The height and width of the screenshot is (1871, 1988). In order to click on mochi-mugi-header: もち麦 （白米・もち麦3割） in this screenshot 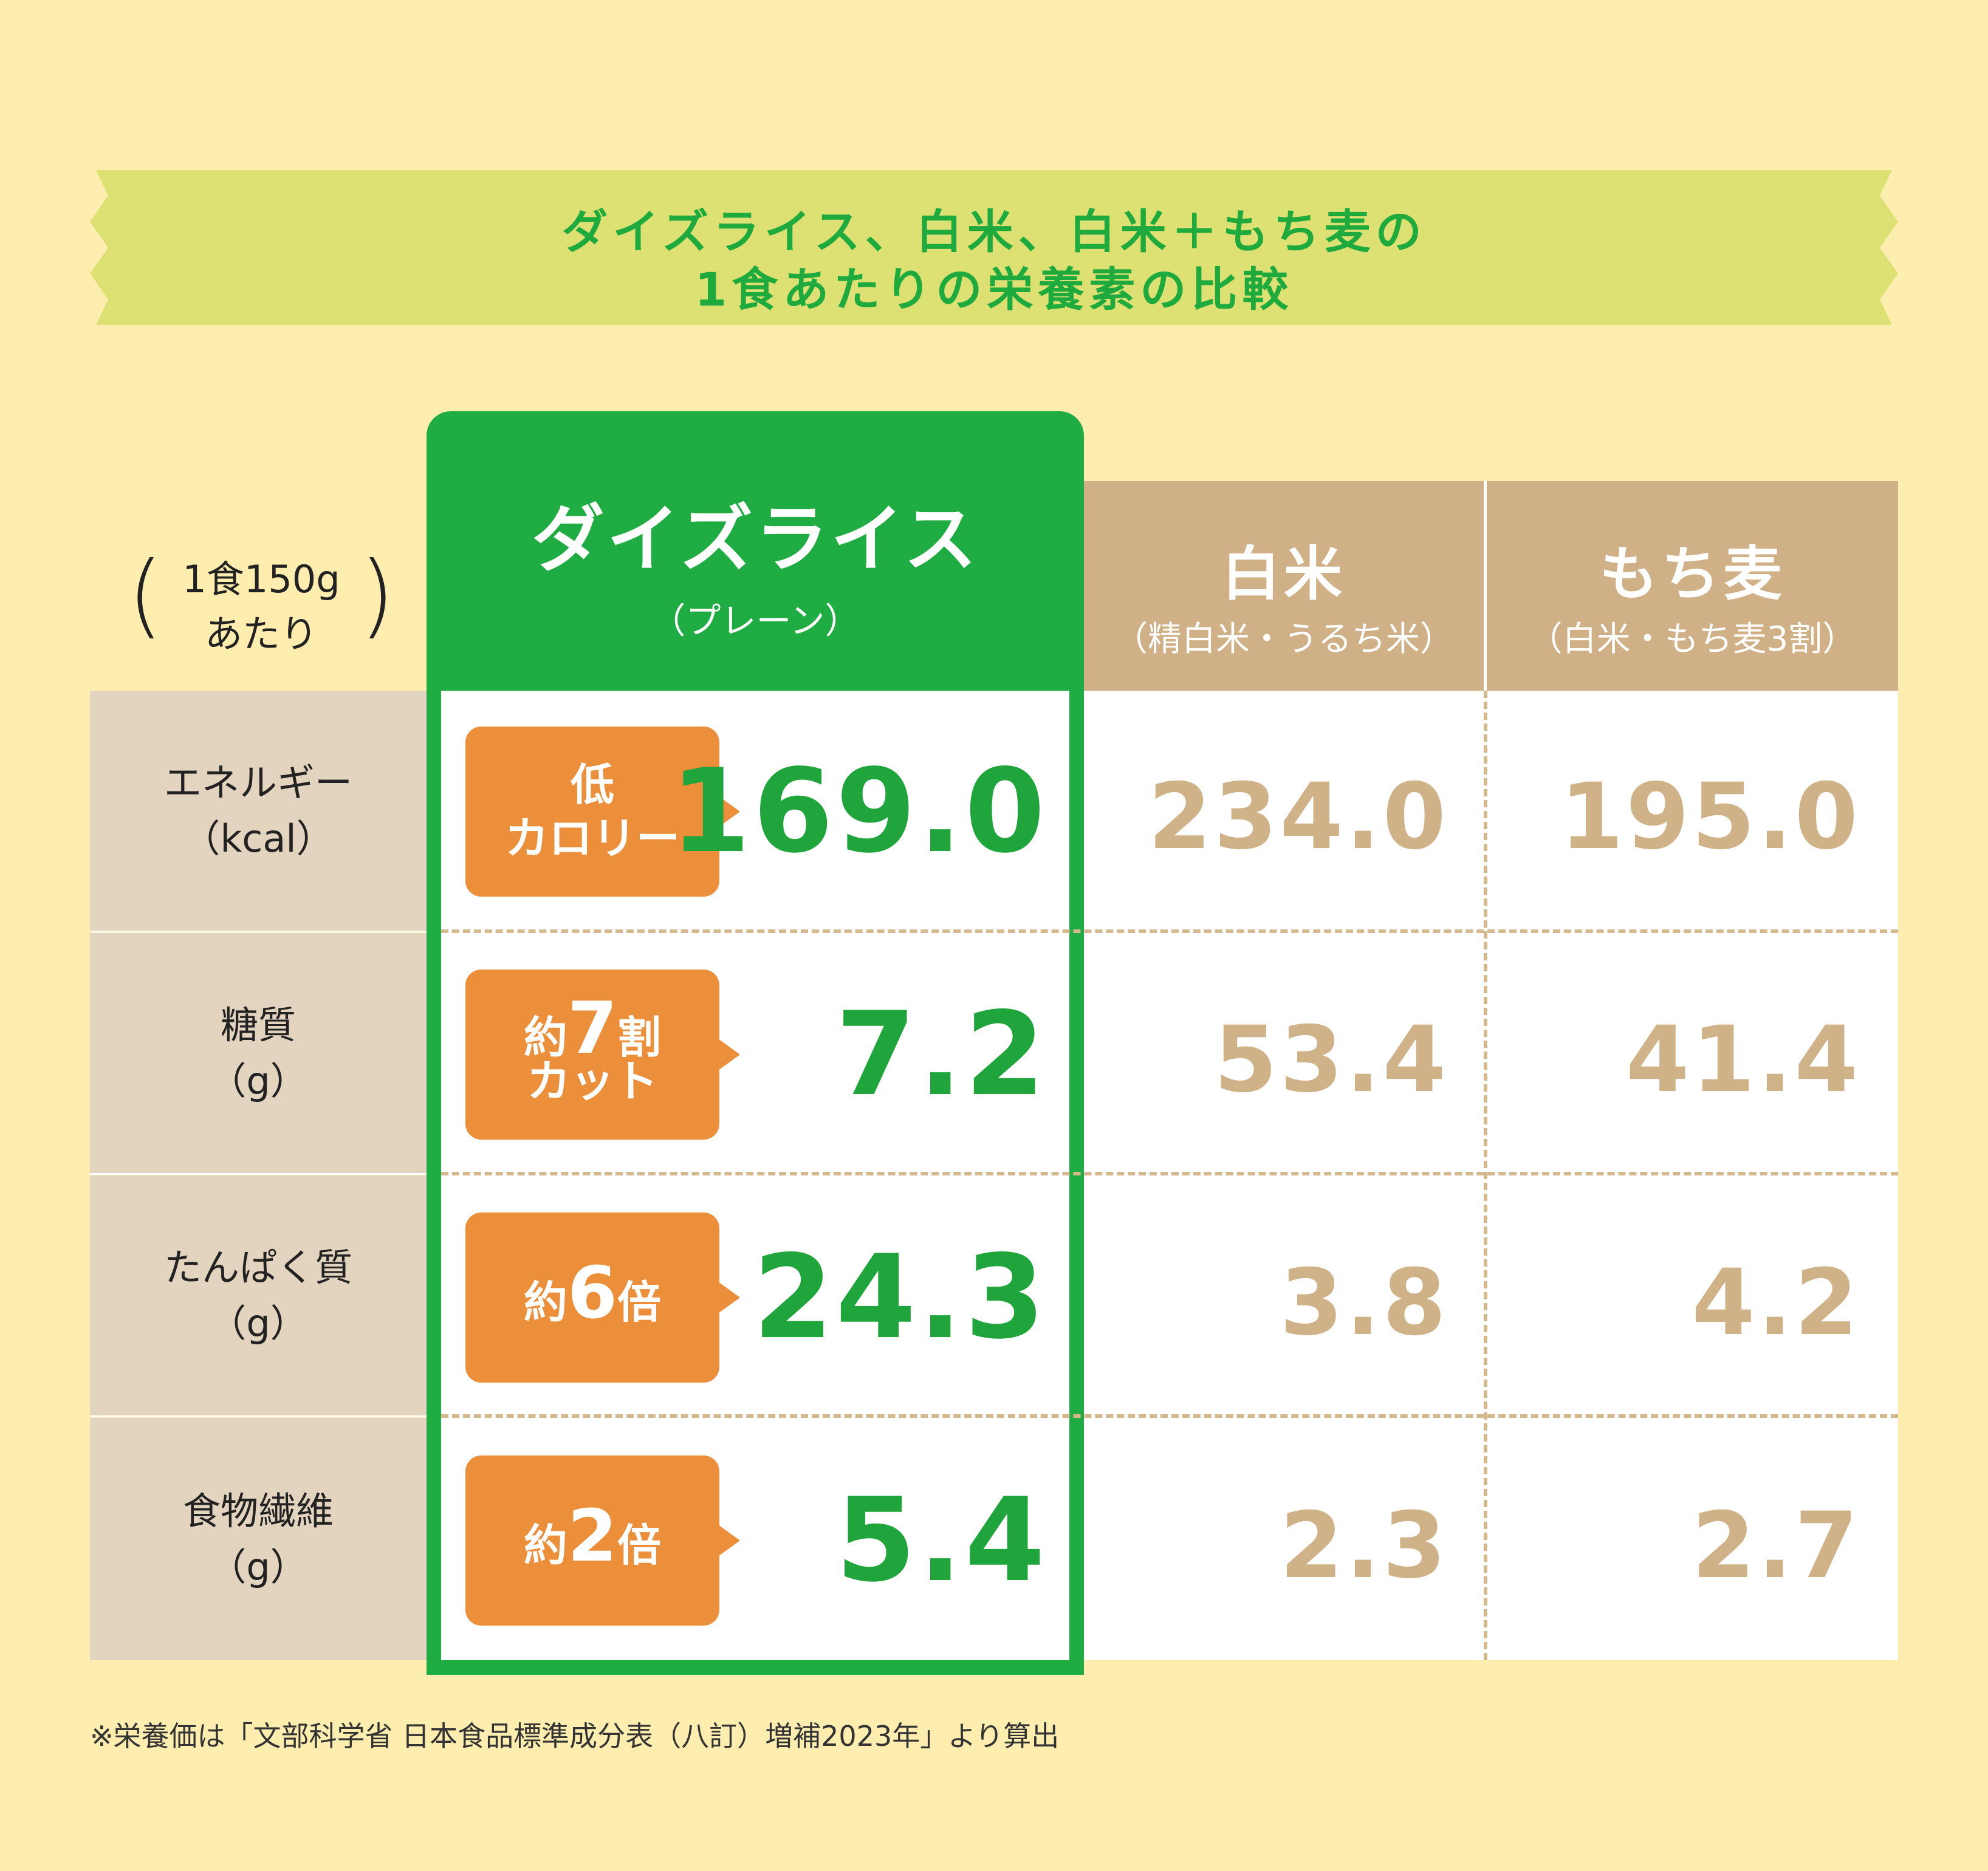, I will do `click(1692, 586)`.